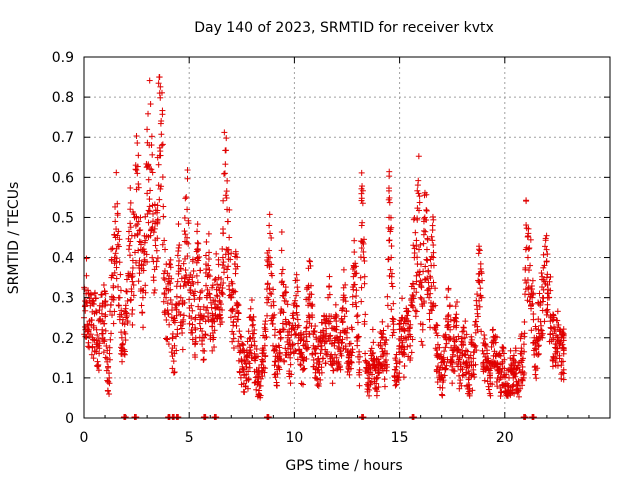 Image resolution: width=640 pixels, height=480 pixels. Describe the element at coordinates (189, 438) in the screenshot. I see `x-tick-label: 5` at that location.